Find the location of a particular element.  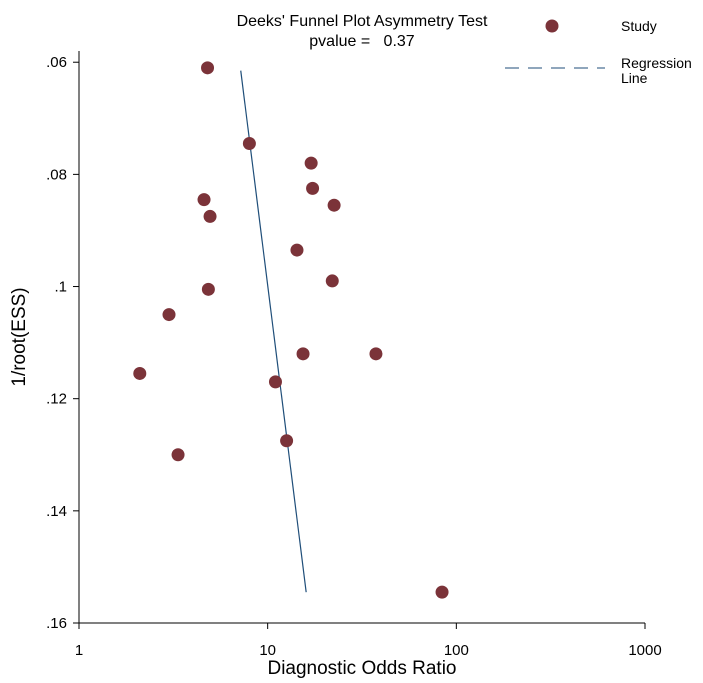

legend-study-label: Study is located at coordinates (639, 26).